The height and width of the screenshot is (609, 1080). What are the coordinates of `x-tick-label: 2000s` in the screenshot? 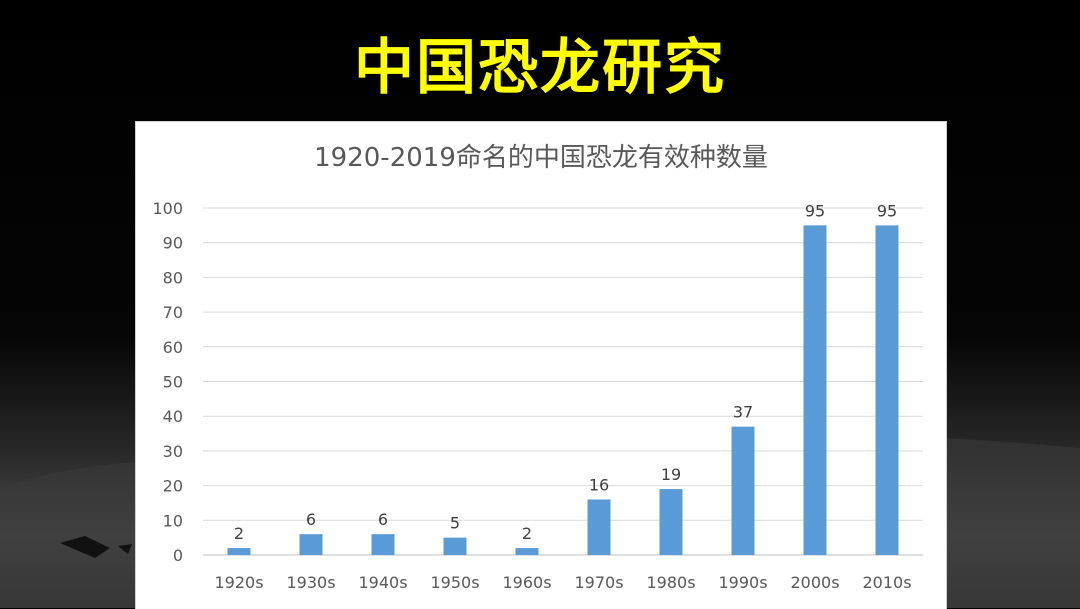 It's located at (814, 582).